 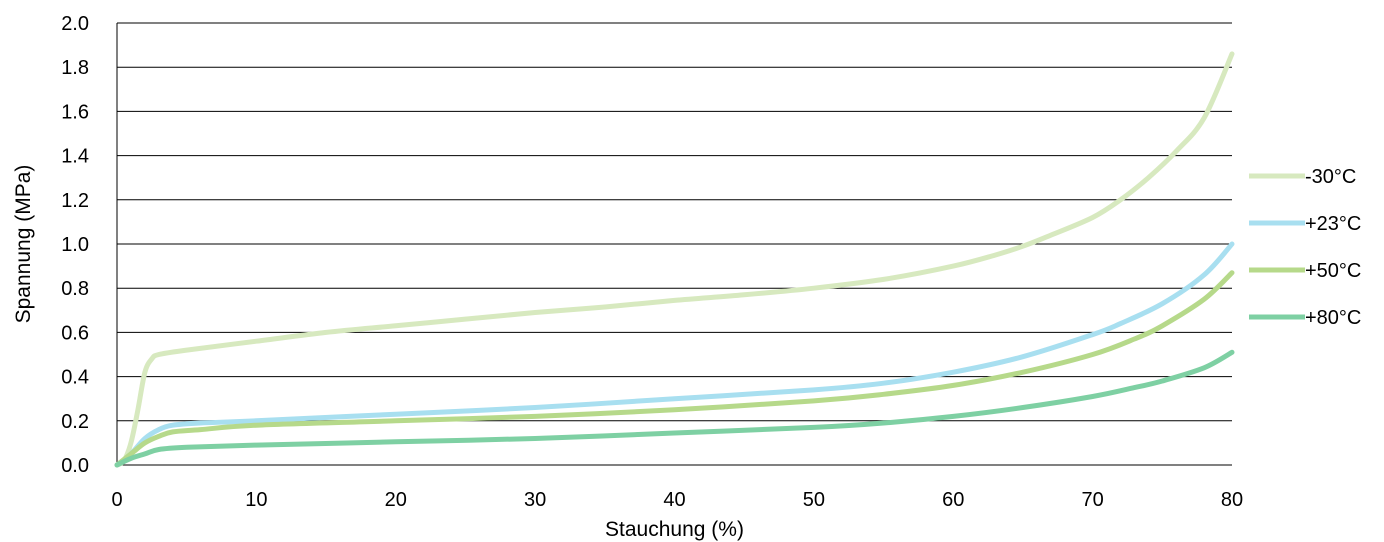 I want to click on y-tick-labels: 0.0 0.2 0.4 0.6 0.8 1.0 1.2 1.4 1.6 1.8 2.0, so click(x=75, y=245).